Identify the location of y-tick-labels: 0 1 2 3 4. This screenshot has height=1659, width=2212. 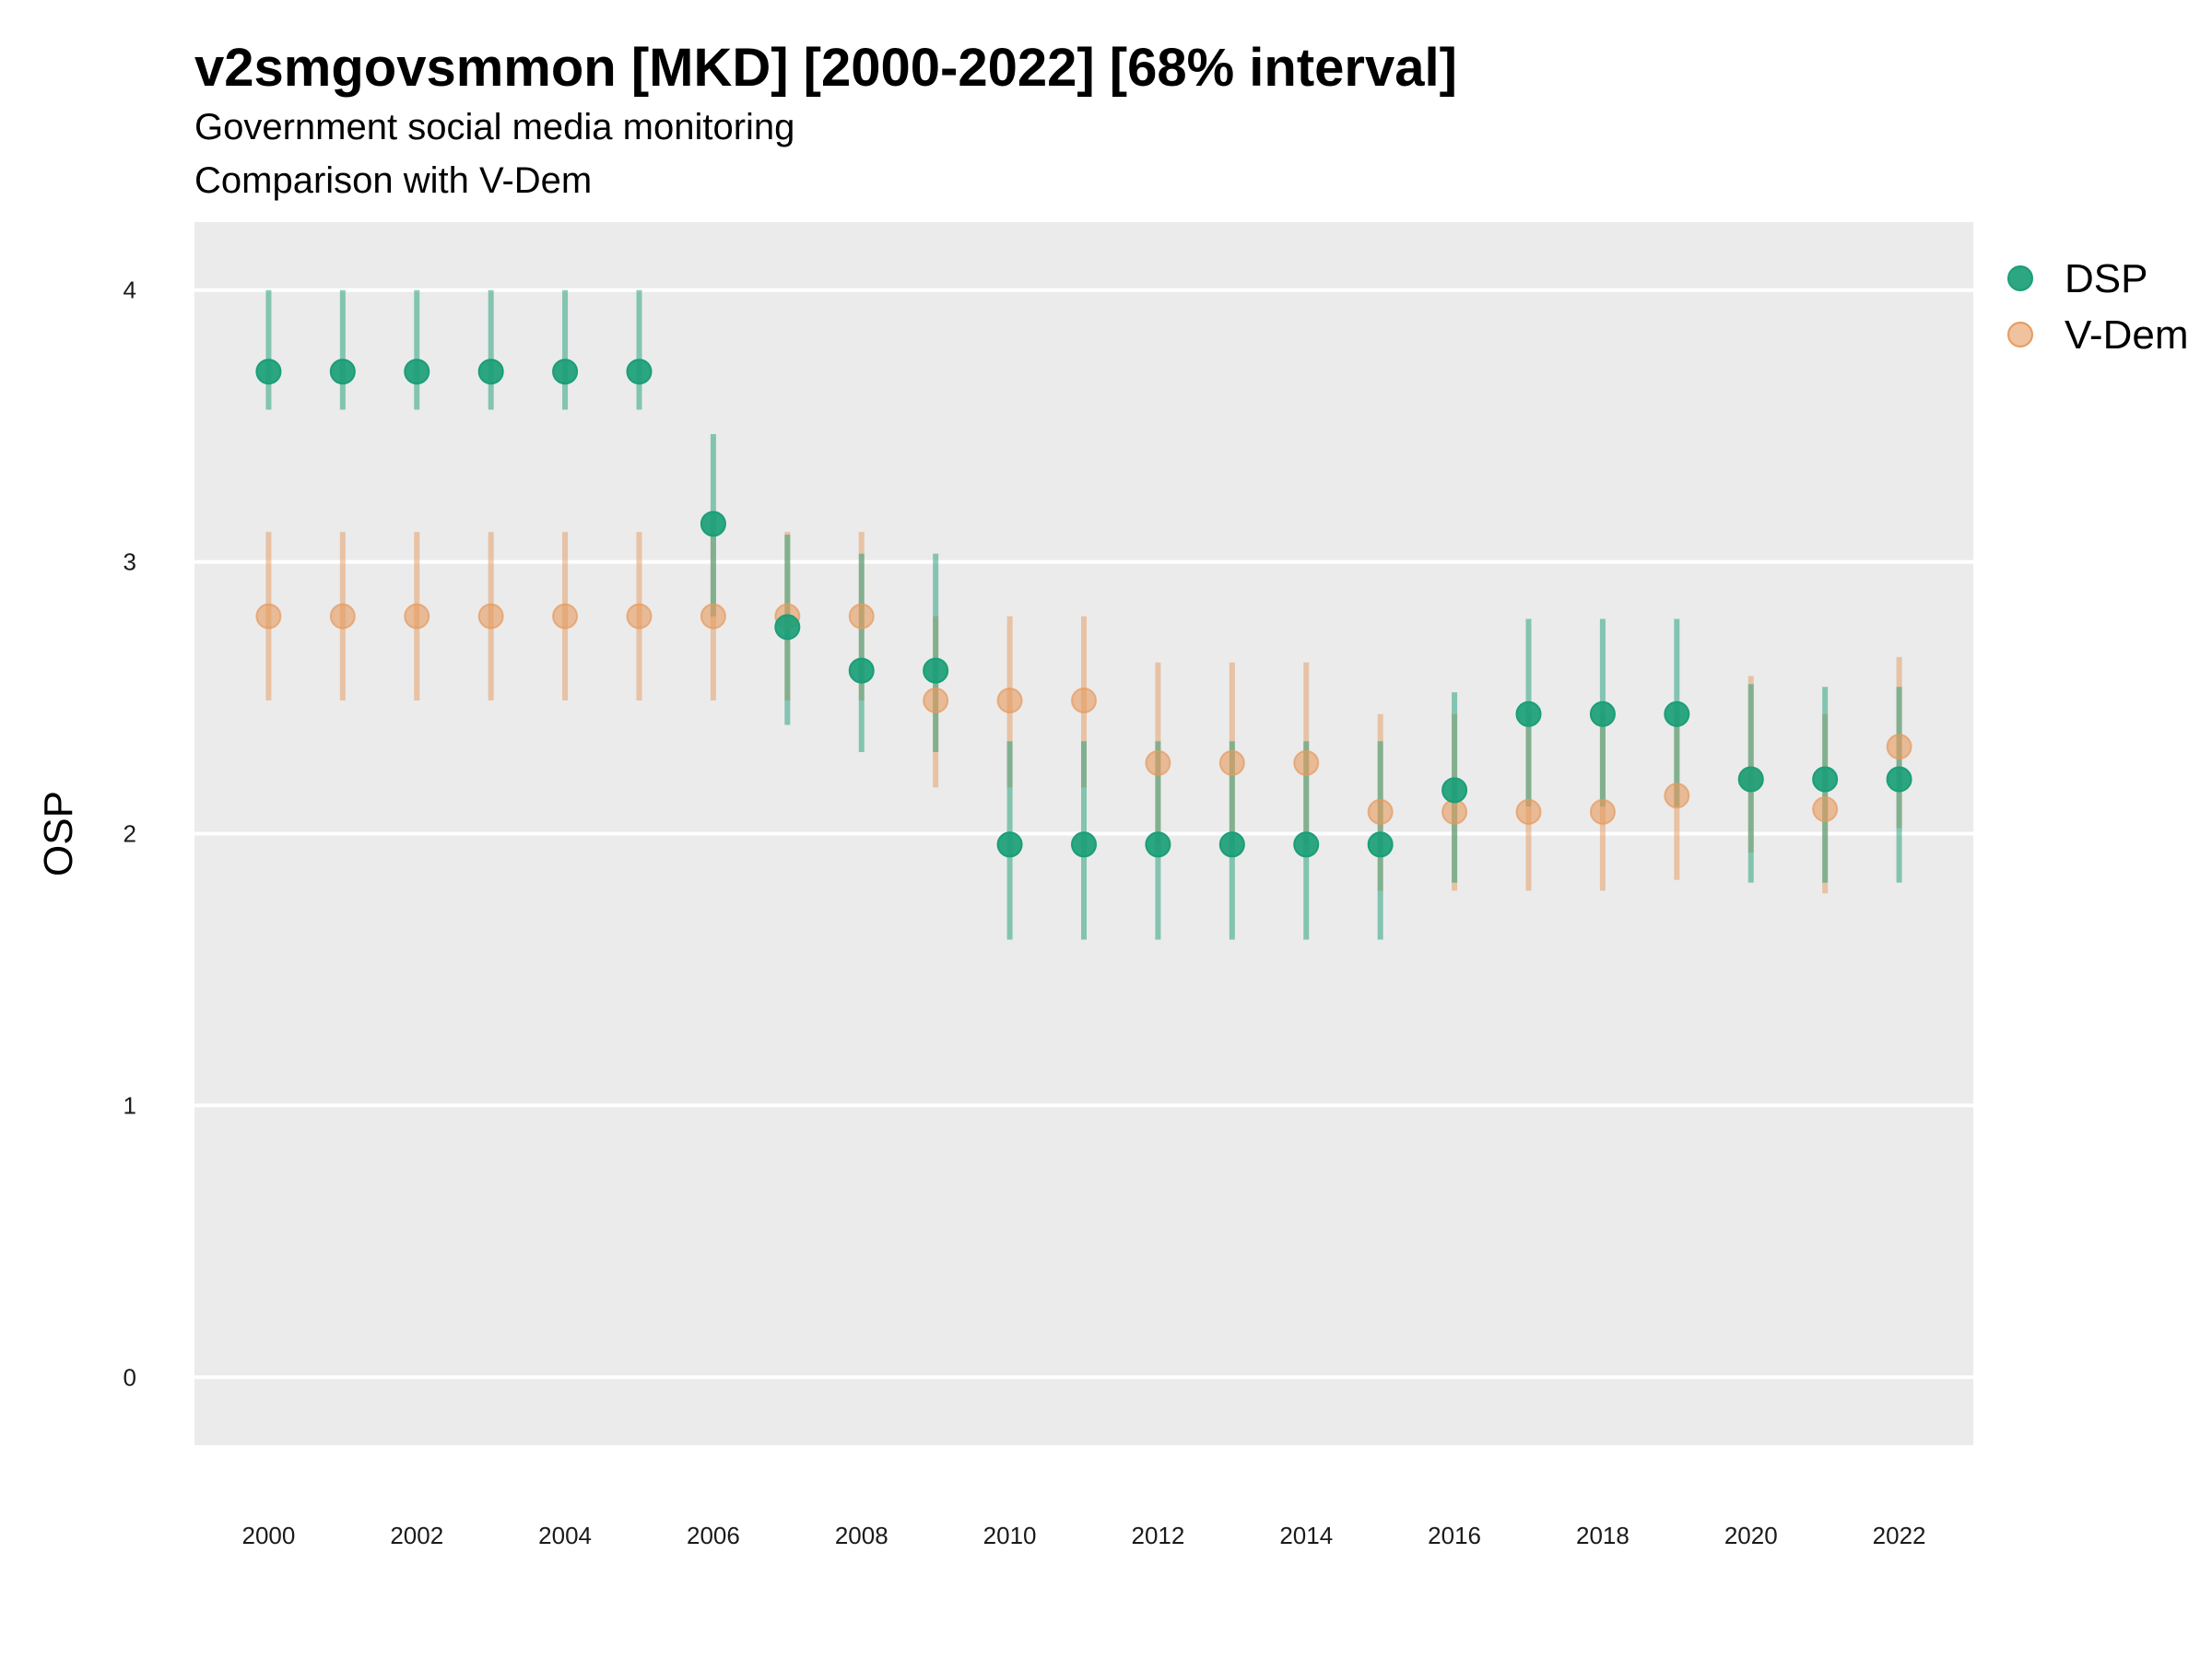
(130, 834).